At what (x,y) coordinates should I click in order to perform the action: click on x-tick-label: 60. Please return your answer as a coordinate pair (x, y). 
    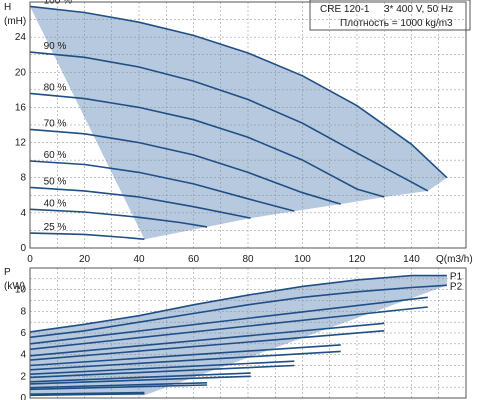
    Looking at the image, I should click on (194, 259).